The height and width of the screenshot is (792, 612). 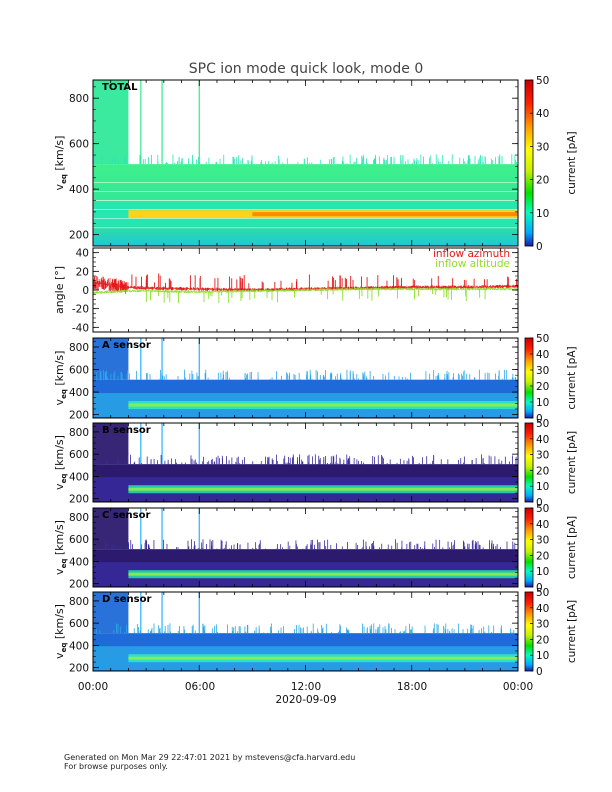 I want to click on footer-browse: For browse purposes only., so click(x=116, y=766).